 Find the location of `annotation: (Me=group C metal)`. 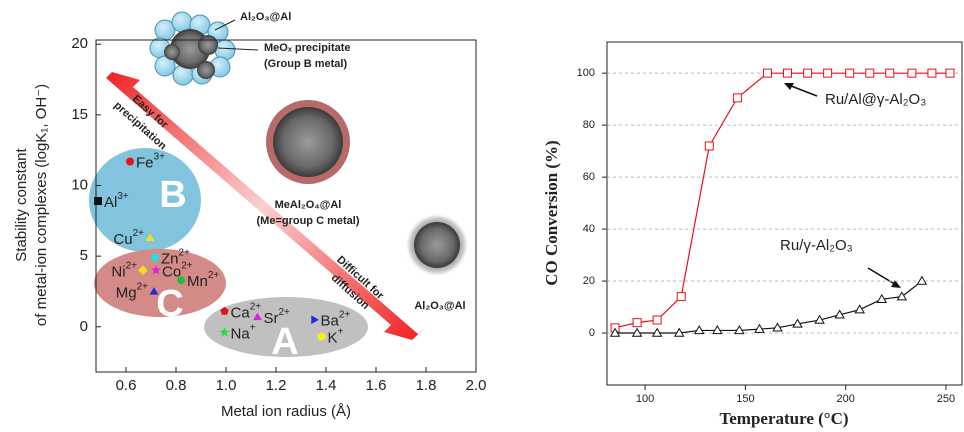

annotation: (Me=group C metal) is located at coordinates (308, 221).